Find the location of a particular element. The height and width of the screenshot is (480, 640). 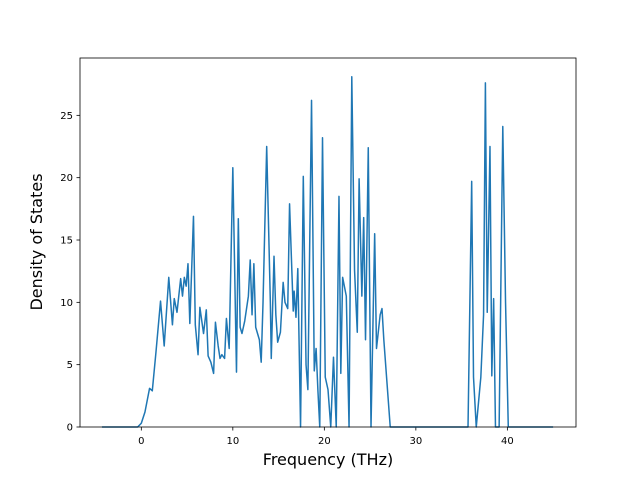

y-tick-label: 5 is located at coordinates (70, 365).